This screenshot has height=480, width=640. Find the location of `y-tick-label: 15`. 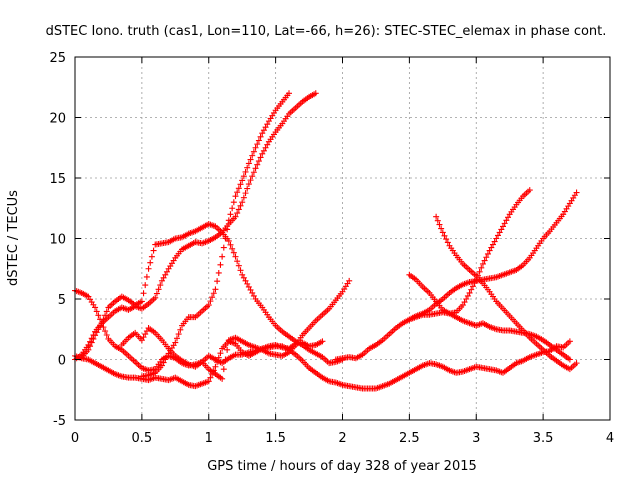

y-tick-label: 15 is located at coordinates (57, 179).